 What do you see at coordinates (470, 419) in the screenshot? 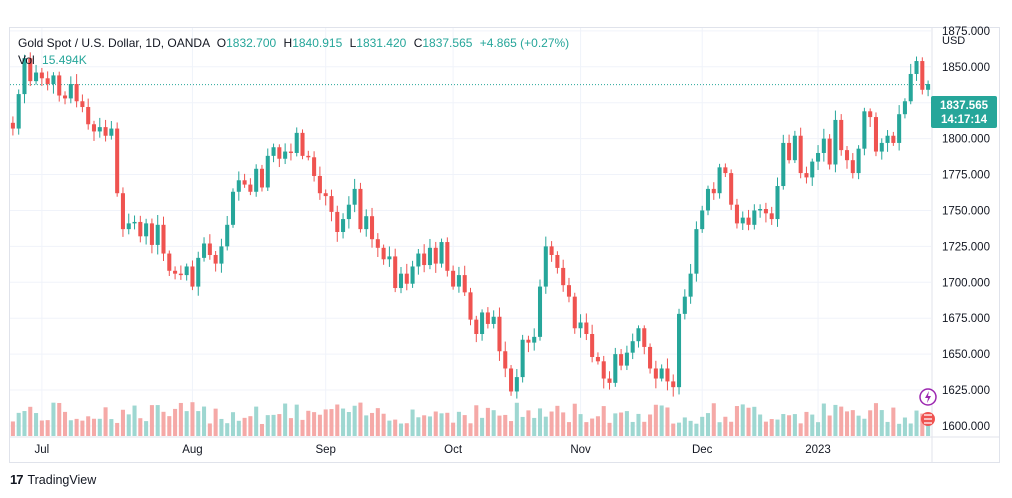
I see `volume-bars` at bounding box center [470, 419].